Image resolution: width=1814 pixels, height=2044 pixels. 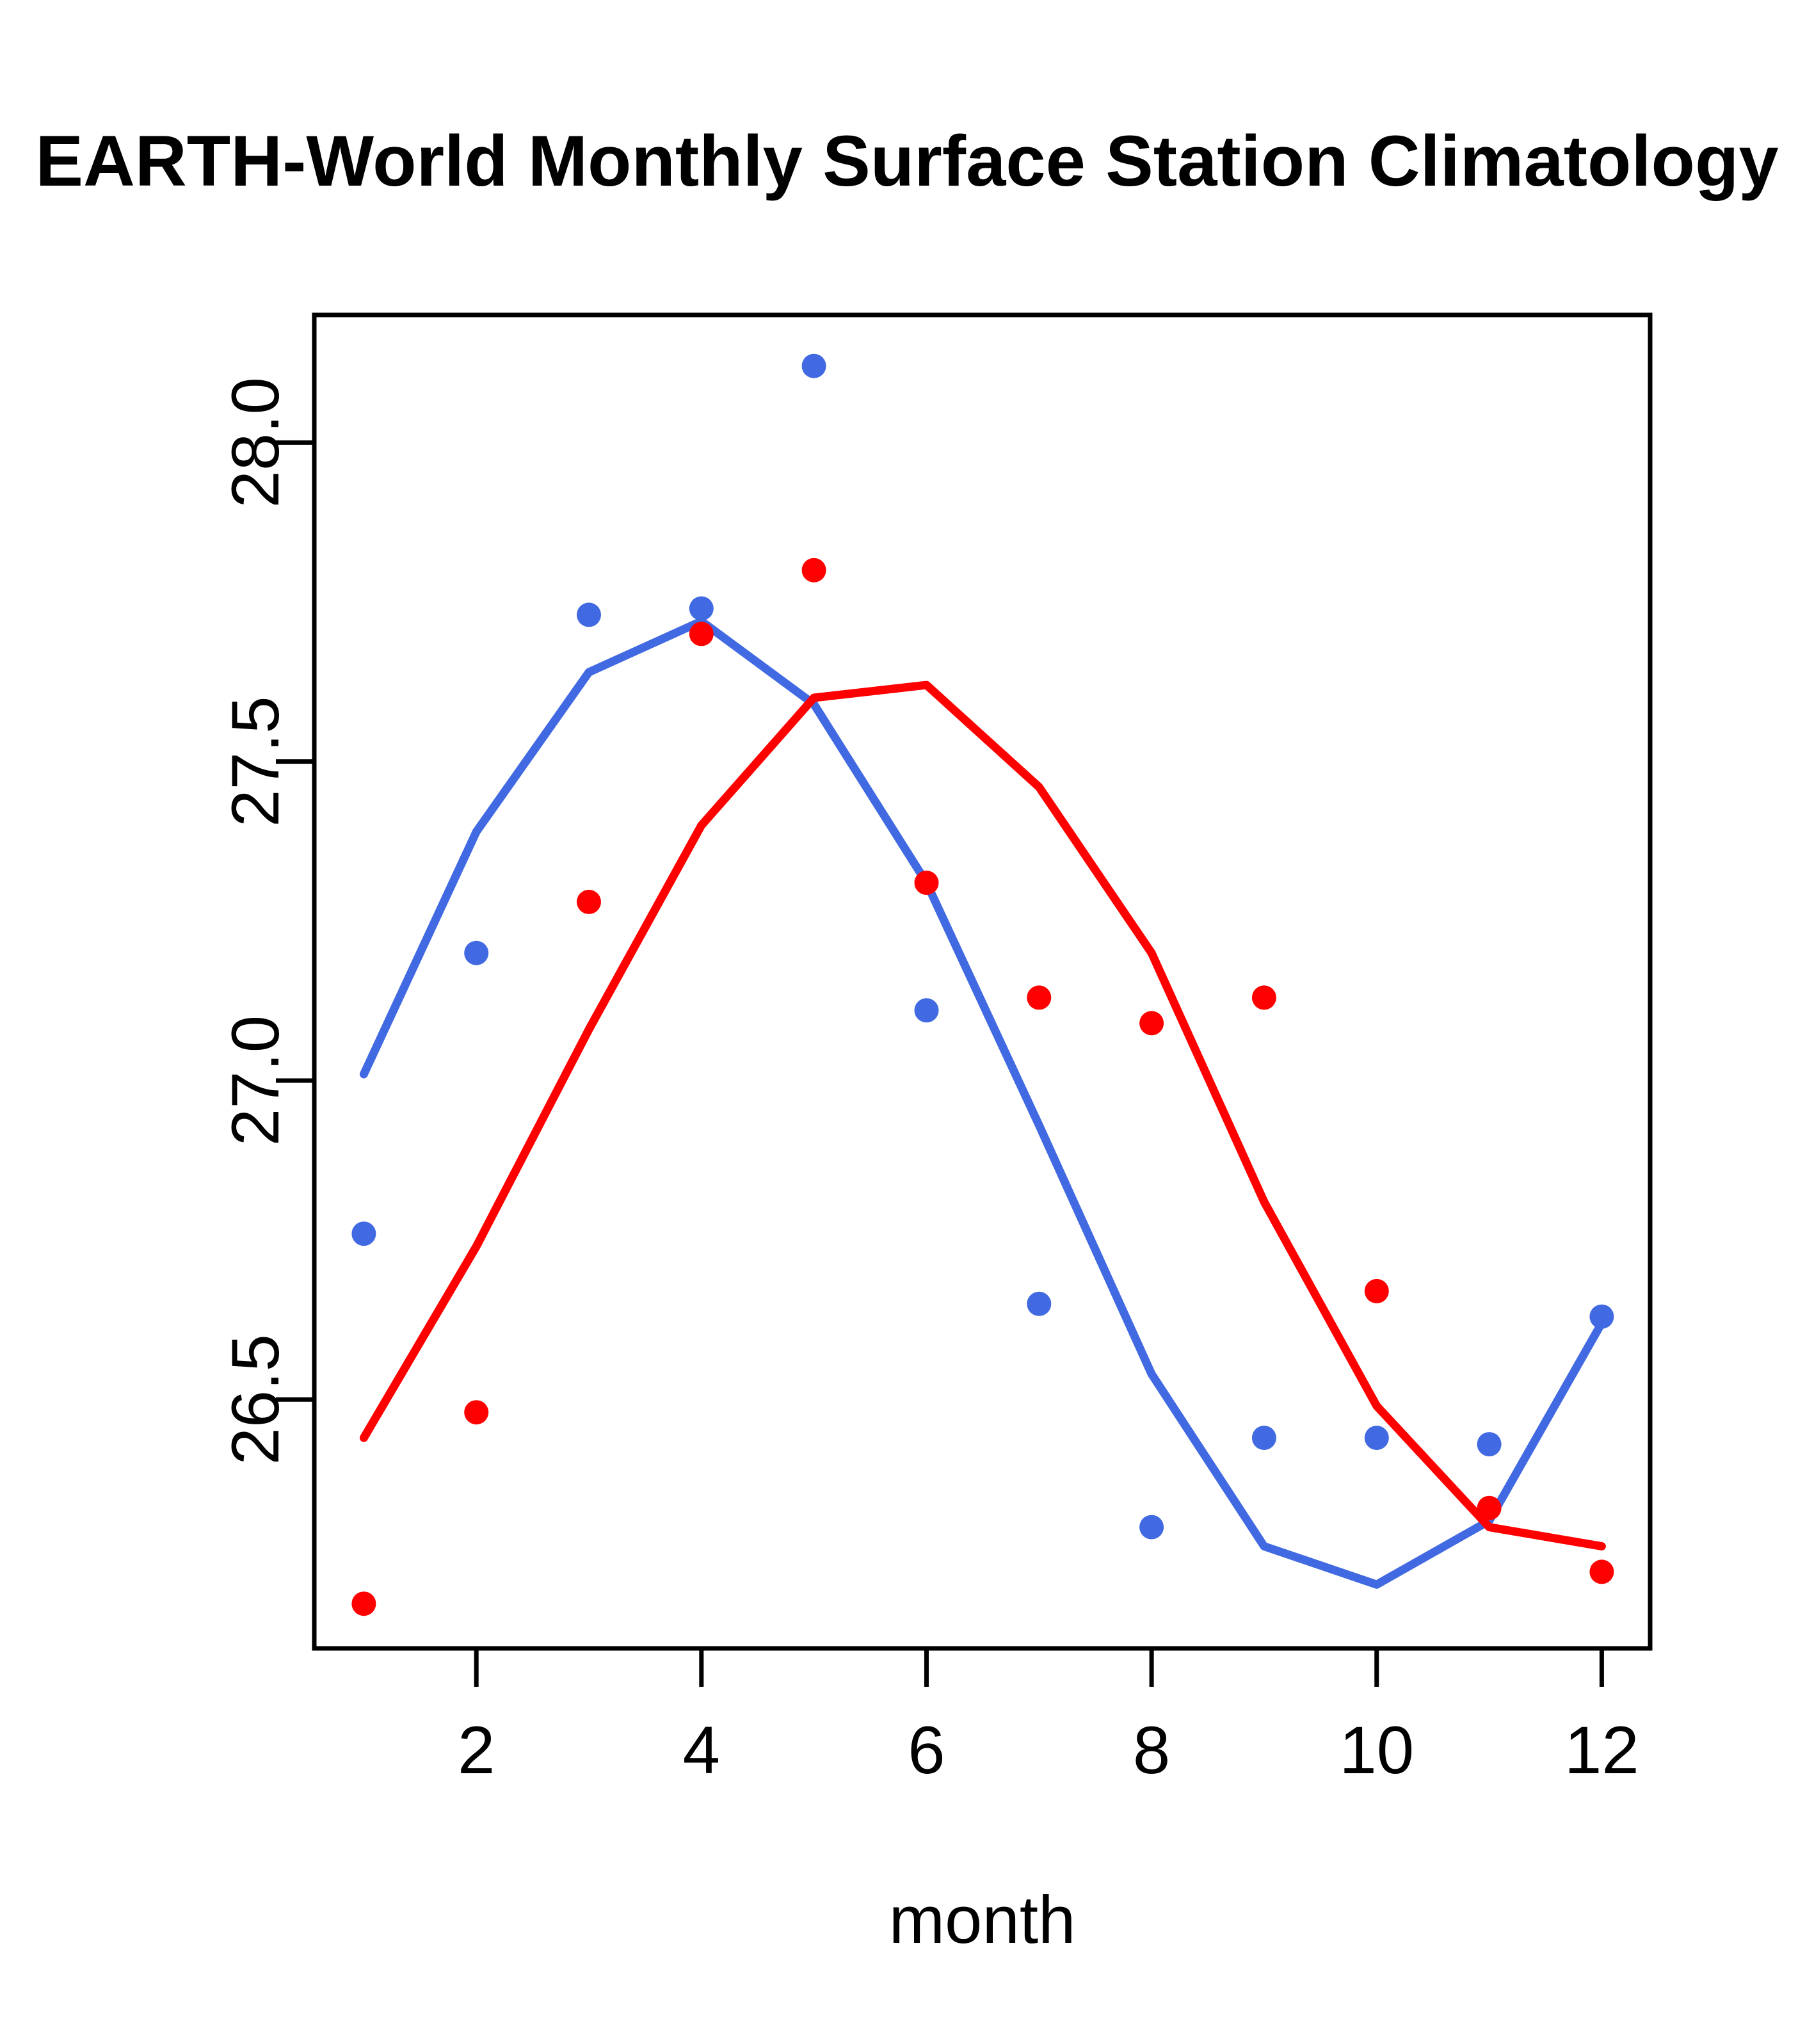 I want to click on y-tick-label: 28.0, so click(x=255, y=442).